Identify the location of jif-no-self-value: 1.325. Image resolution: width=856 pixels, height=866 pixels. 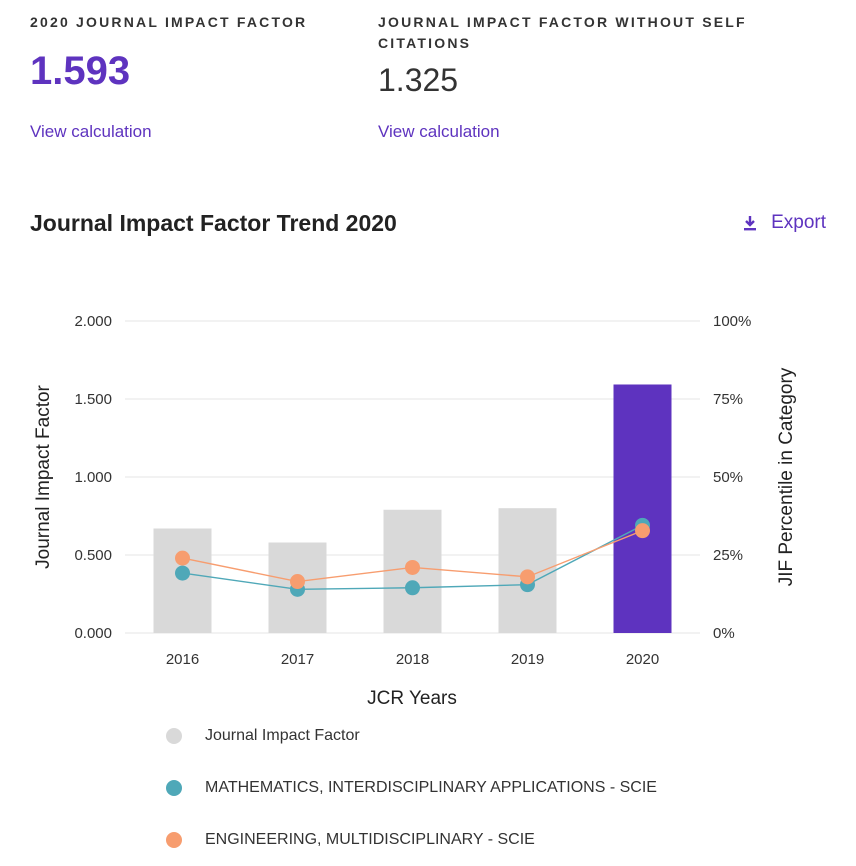
(418, 80).